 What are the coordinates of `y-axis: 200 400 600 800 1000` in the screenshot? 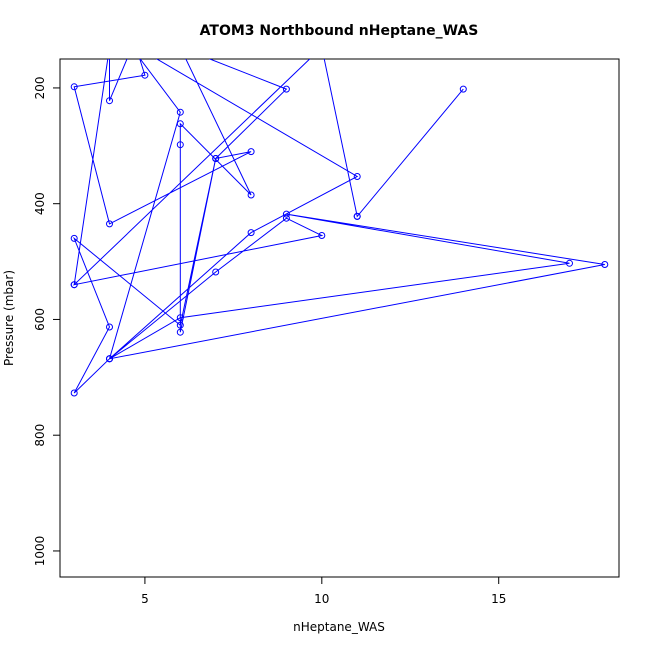 It's located at (47, 321).